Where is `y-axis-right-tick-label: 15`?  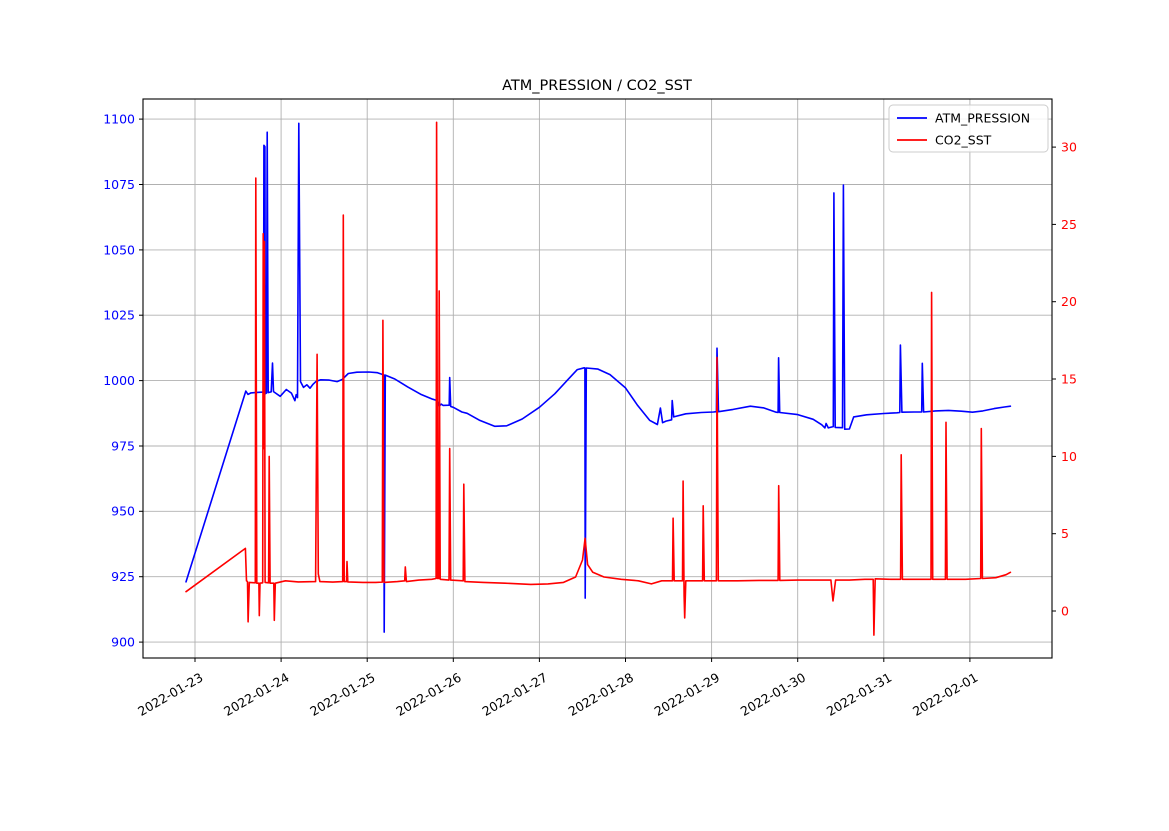
y-axis-right-tick-label: 15 is located at coordinates (1069, 378).